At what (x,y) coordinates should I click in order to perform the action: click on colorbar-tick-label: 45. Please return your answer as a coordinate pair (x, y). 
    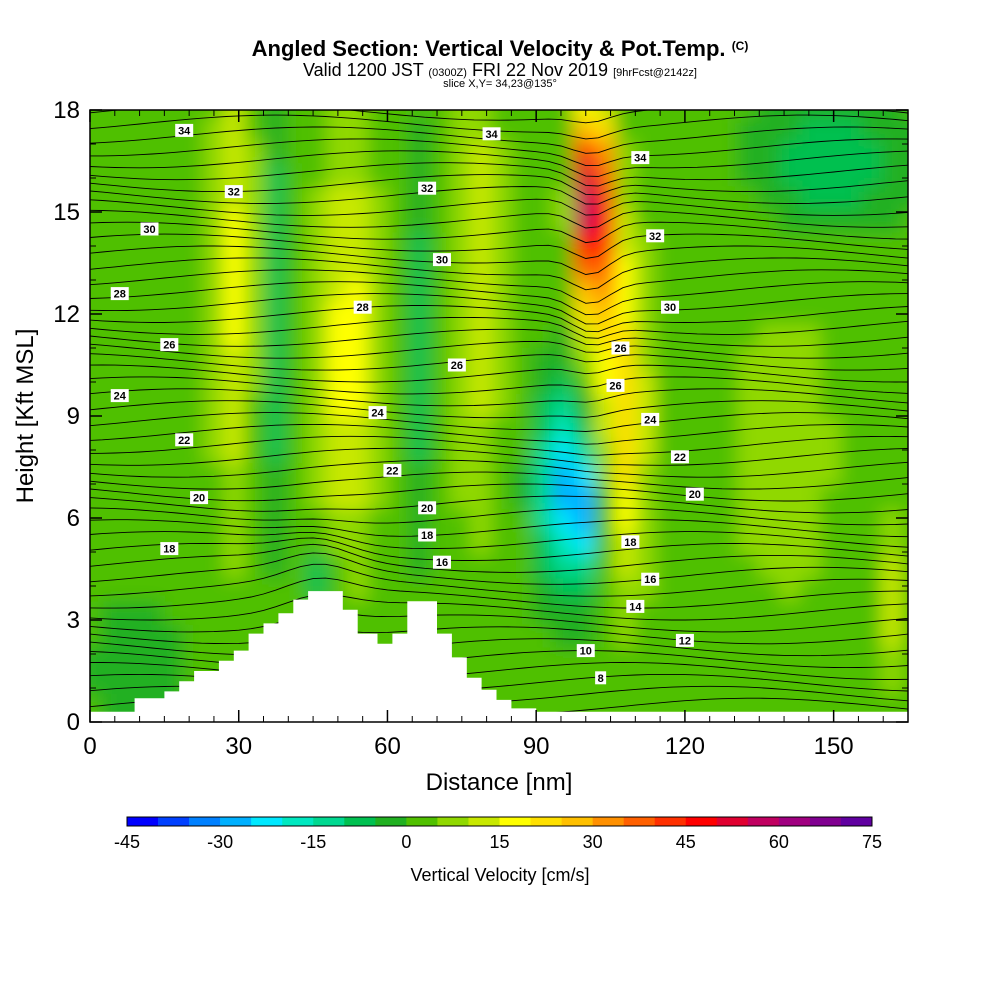
    Looking at the image, I should click on (686, 842).